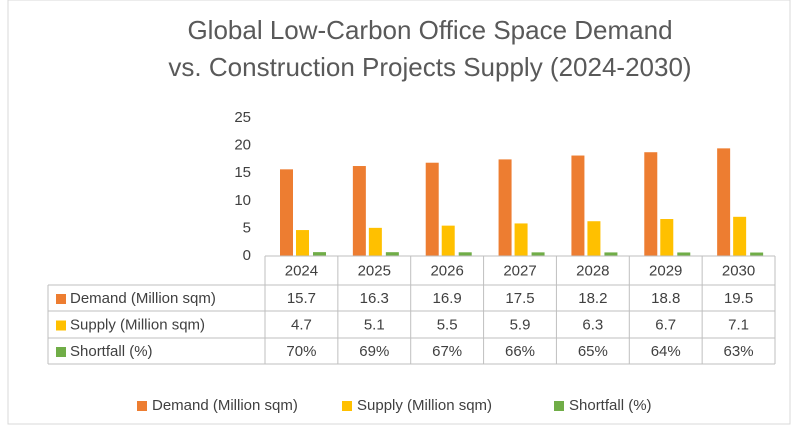 This screenshot has width=797, height=426. I want to click on legend-label: Demand (Million sqm), so click(225, 405).